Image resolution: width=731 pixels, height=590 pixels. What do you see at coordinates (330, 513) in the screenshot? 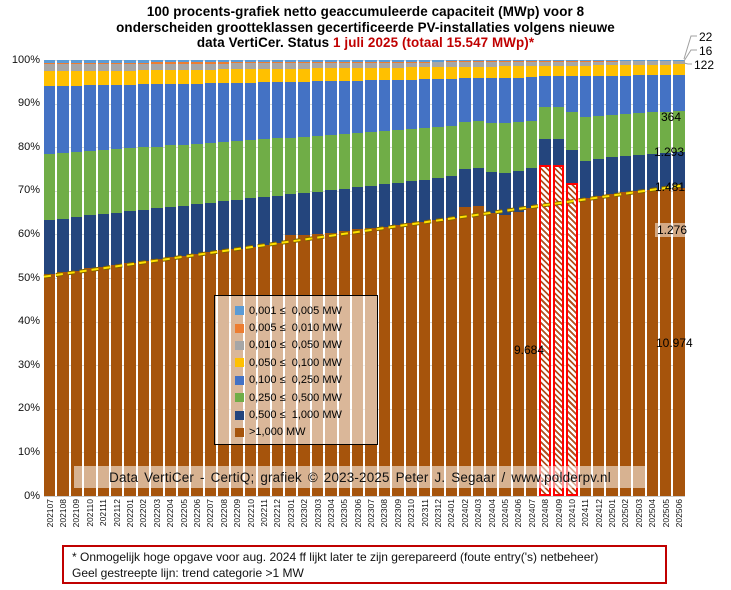
I see `x-tick-label: 202304` at bounding box center [330, 513].